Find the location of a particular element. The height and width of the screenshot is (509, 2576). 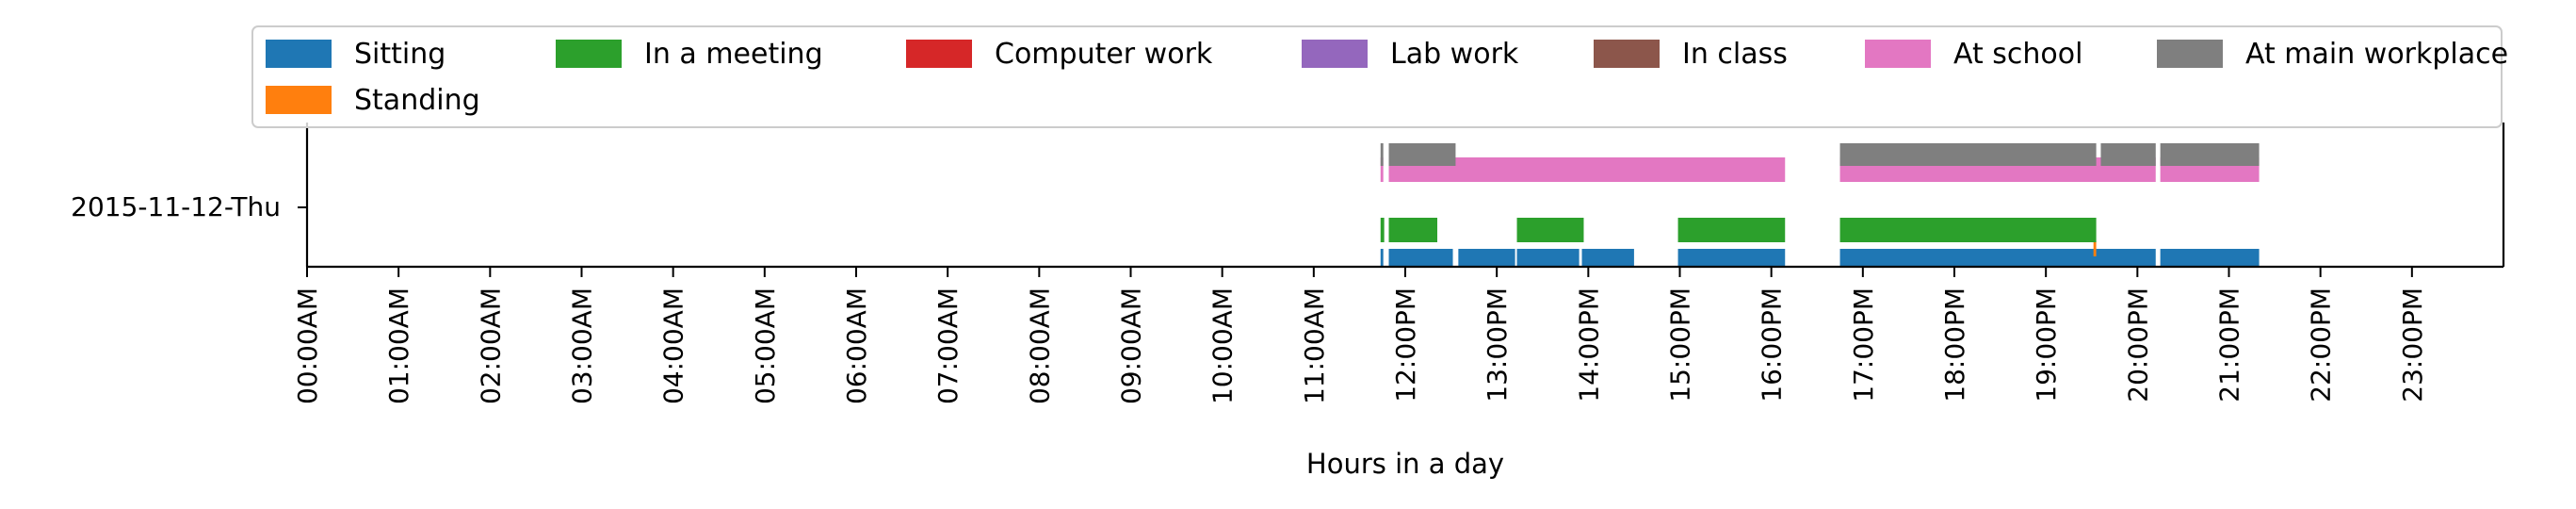

legend-label-computer-work: Computer work is located at coordinates (1104, 54).